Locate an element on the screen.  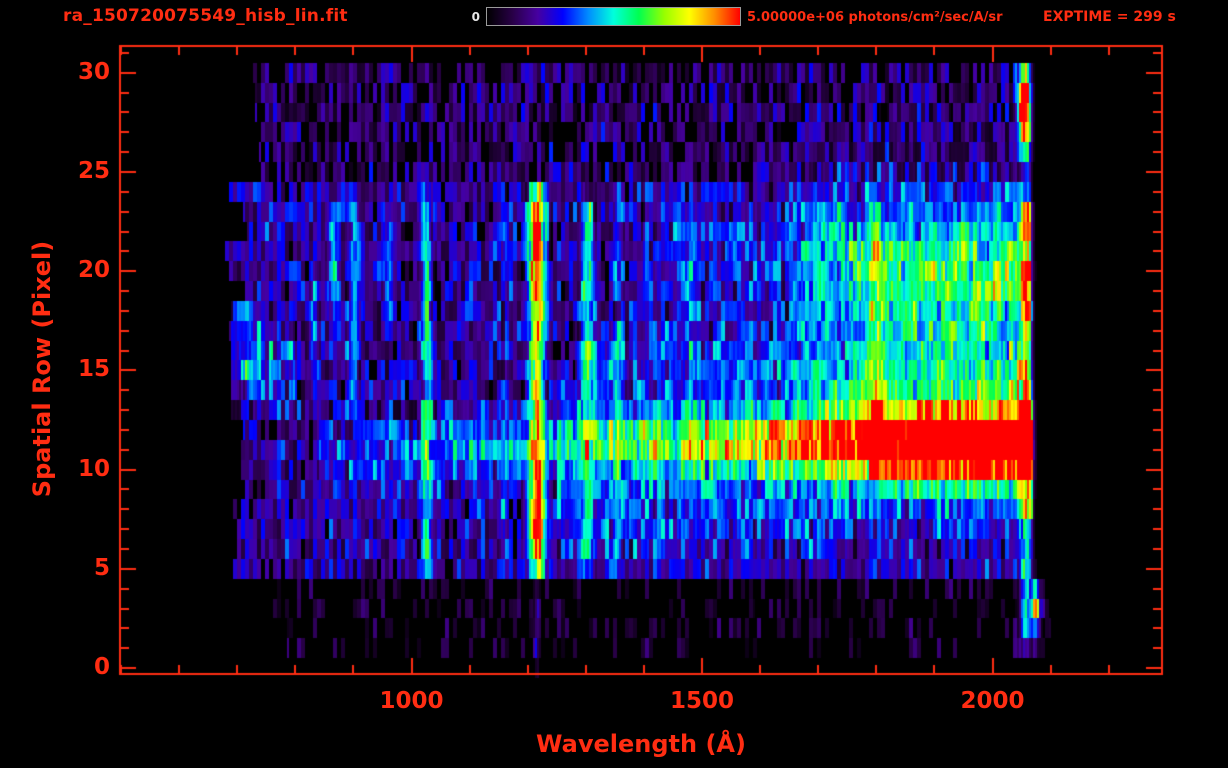
x-tick-label: 1000 is located at coordinates (411, 701).